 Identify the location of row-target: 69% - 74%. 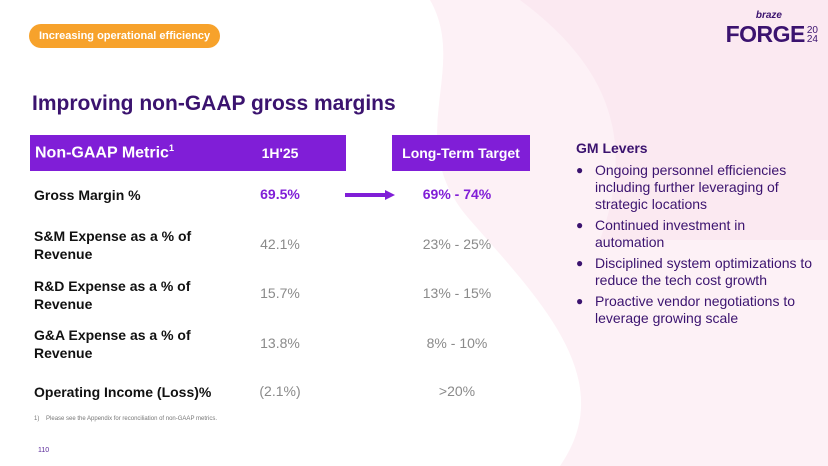
(457, 194).